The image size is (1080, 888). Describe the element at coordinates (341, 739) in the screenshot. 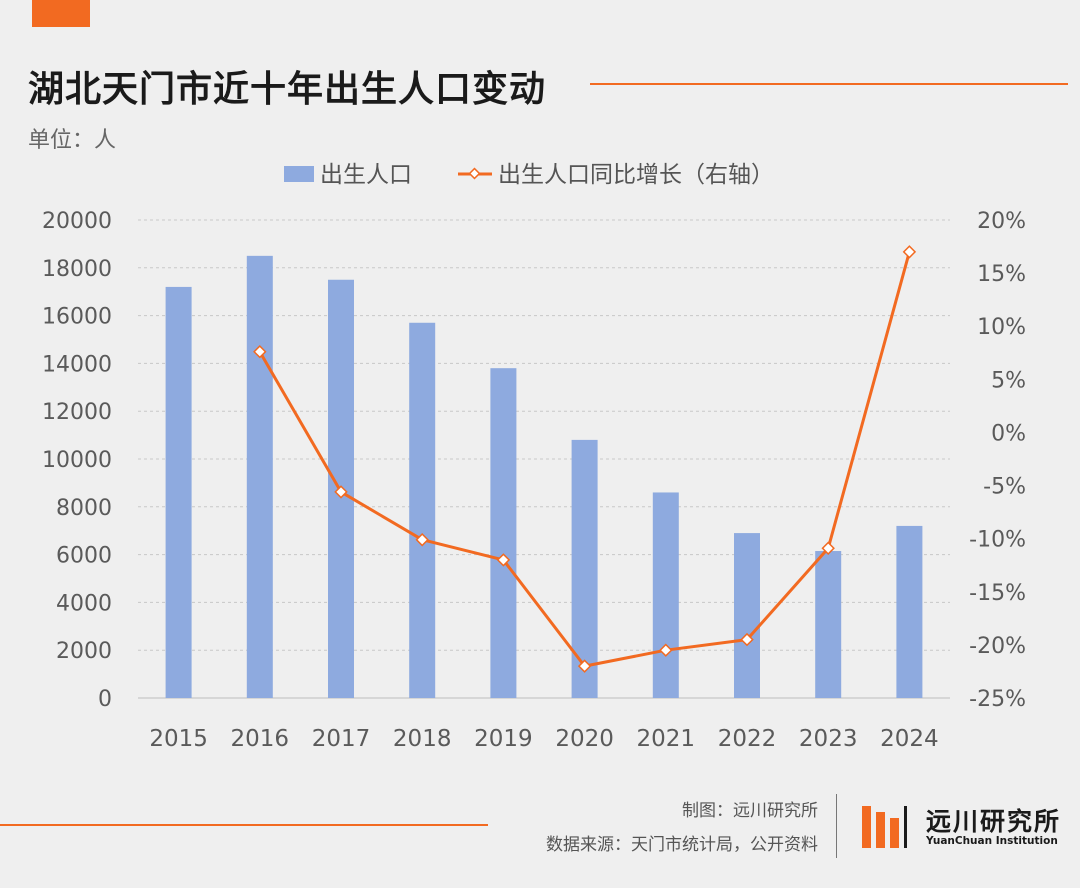

I see `x-tick-label: 2017` at that location.